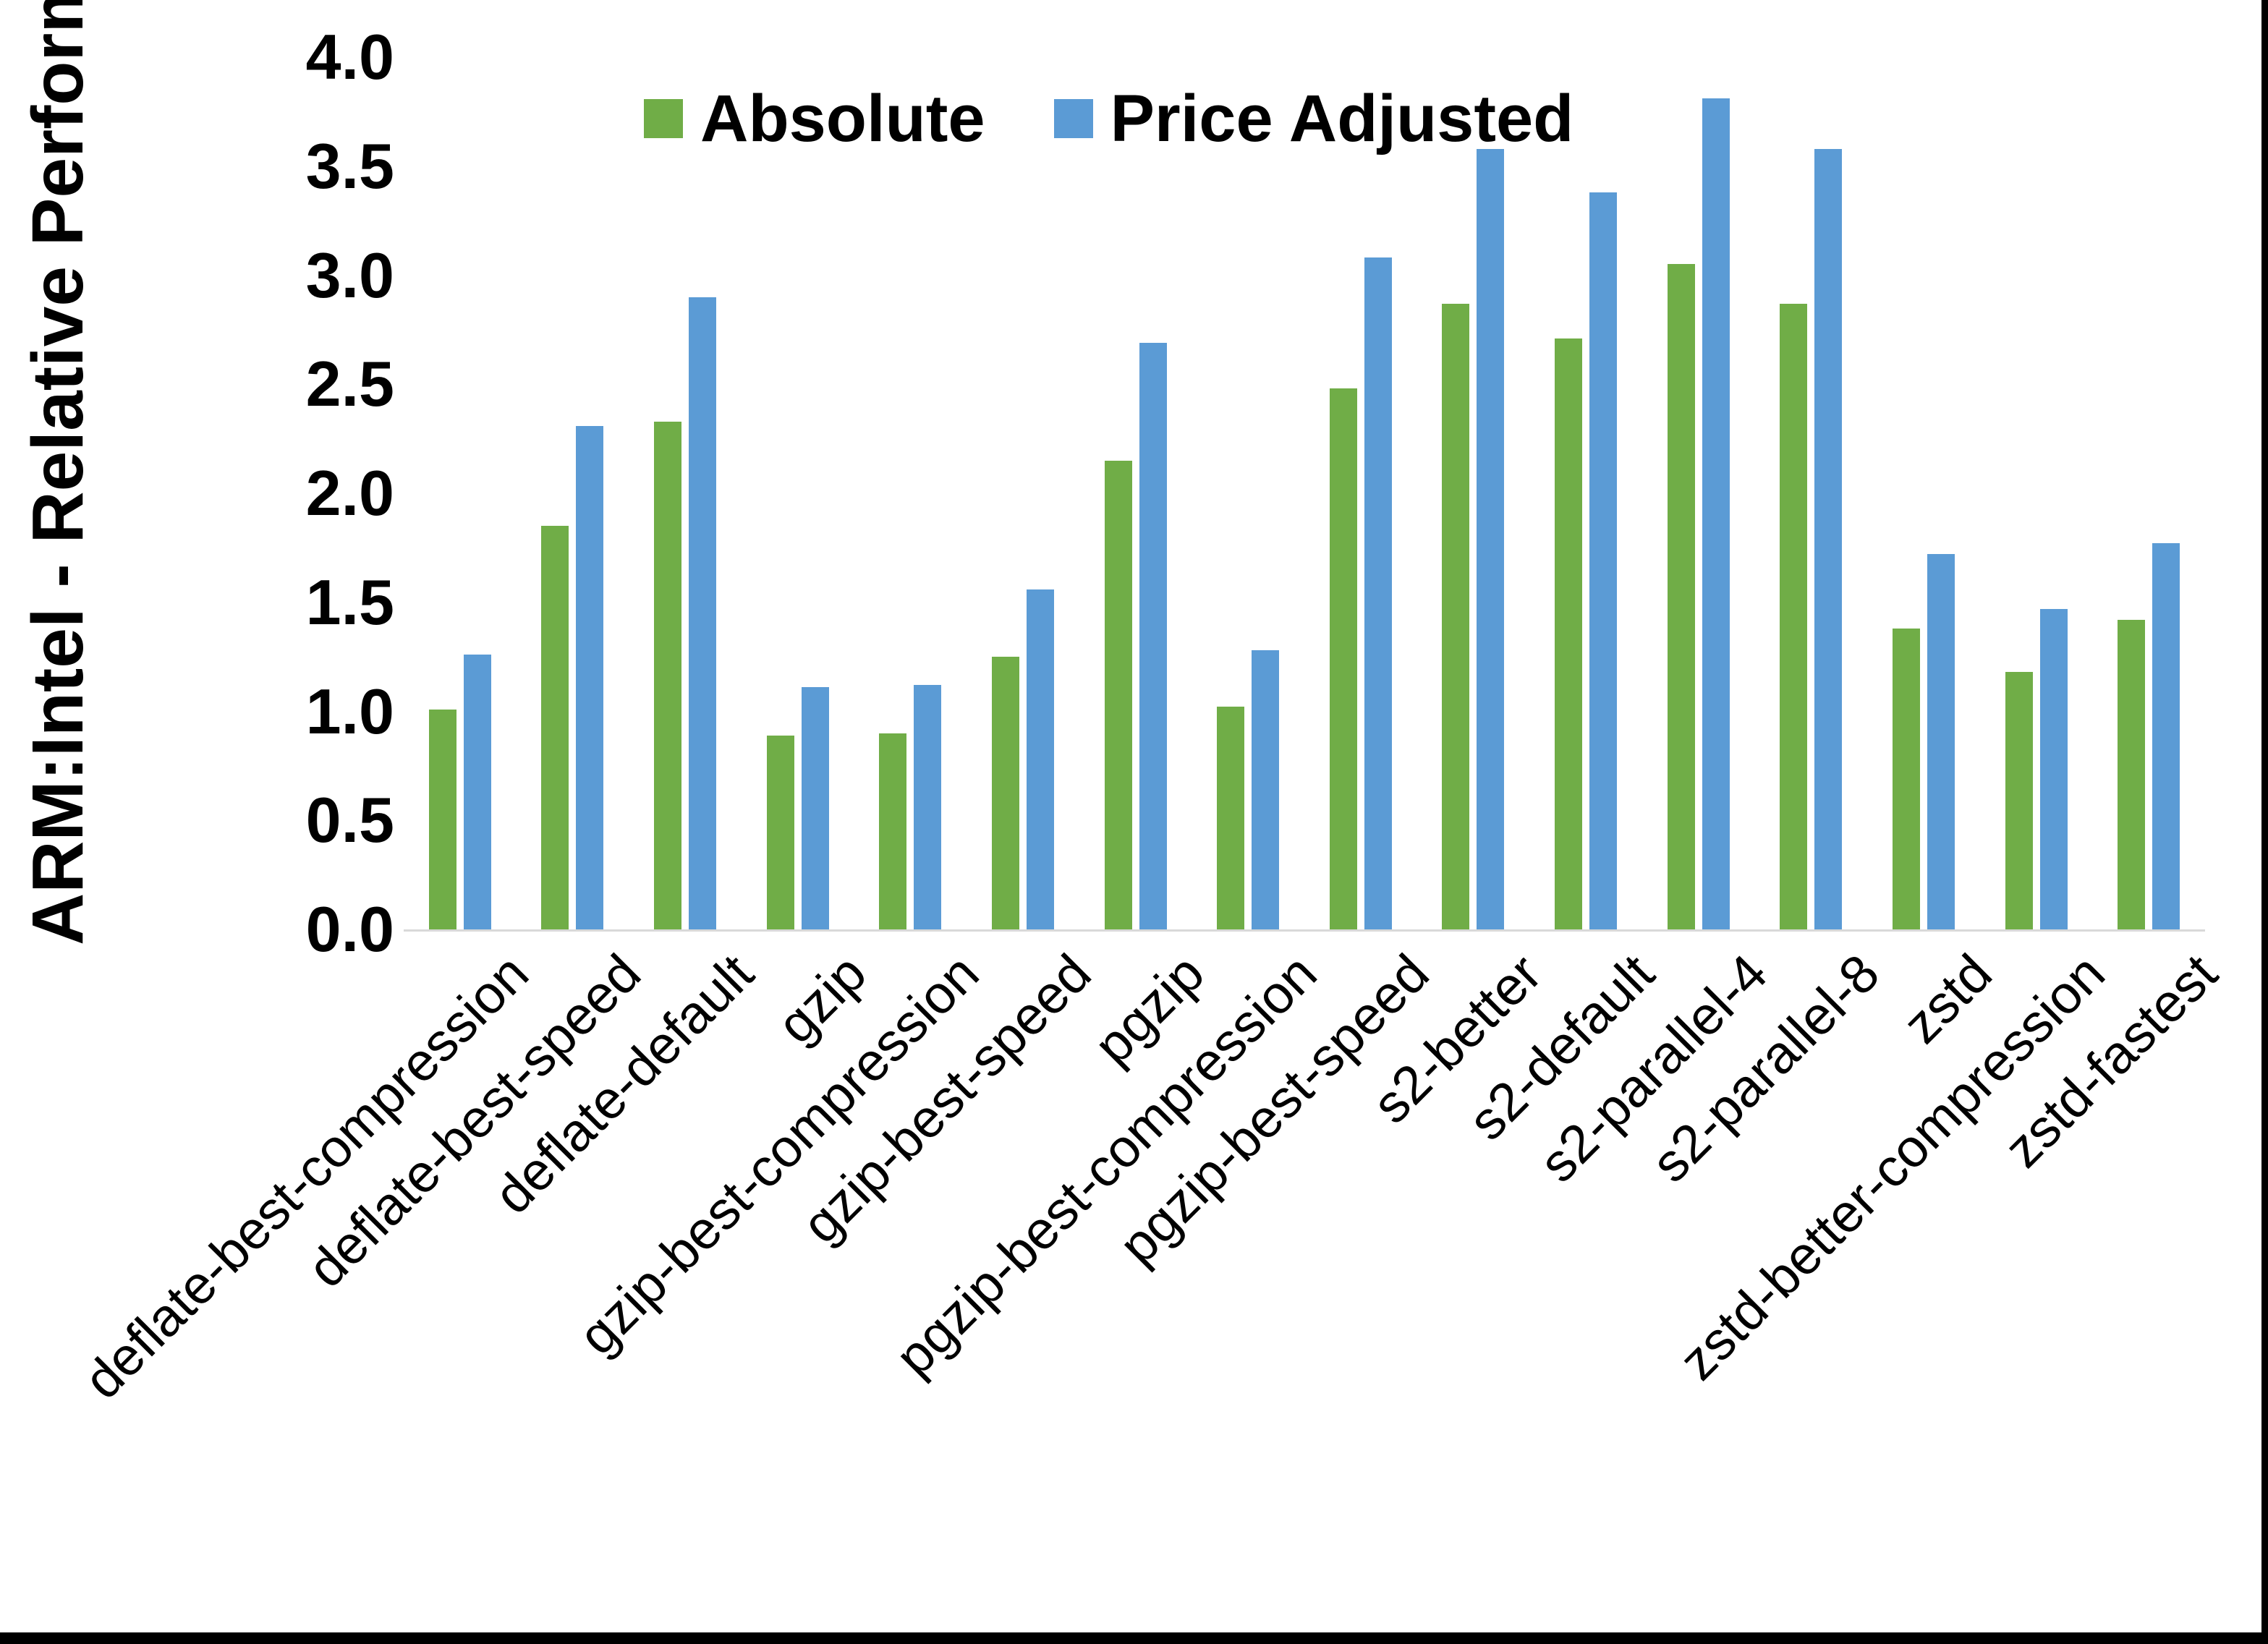  I want to click on bar-group: s2-parallel-8, so click(1765, 625).